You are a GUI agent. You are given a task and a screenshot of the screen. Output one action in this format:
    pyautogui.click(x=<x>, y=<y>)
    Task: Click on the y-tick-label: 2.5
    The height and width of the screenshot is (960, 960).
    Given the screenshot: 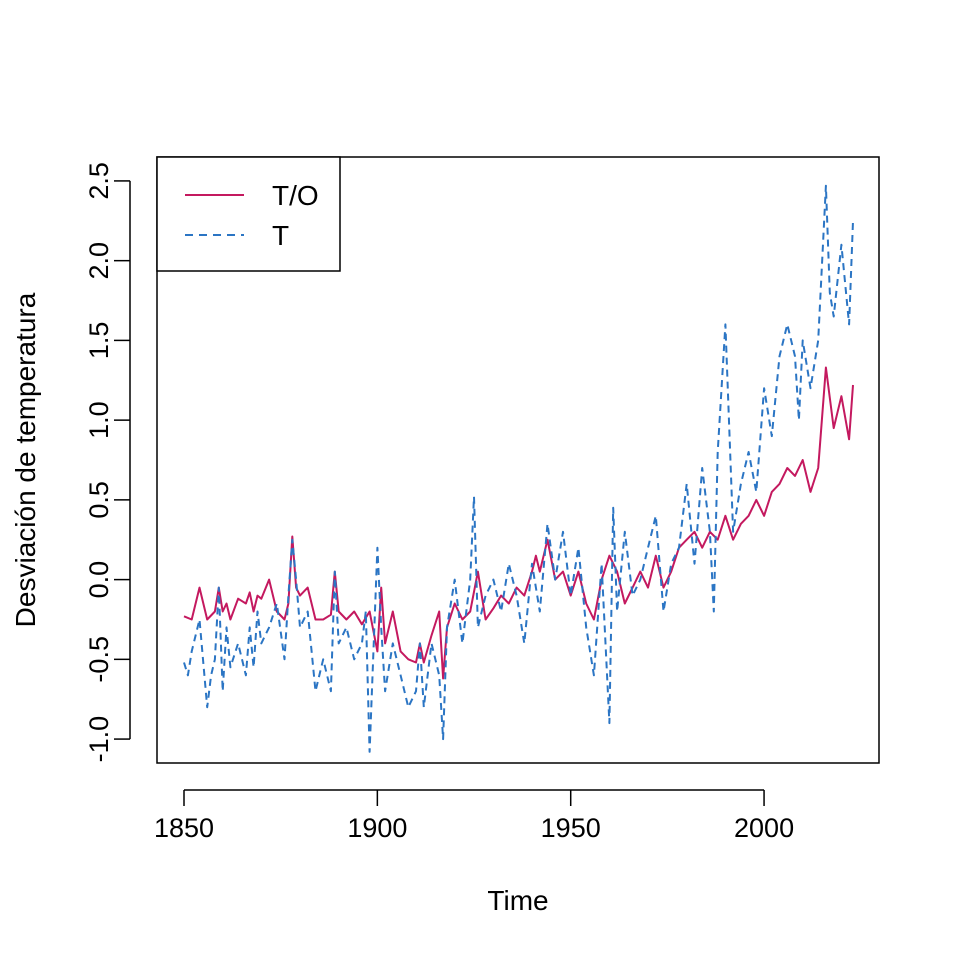 What is the action you would take?
    pyautogui.click(x=99, y=181)
    